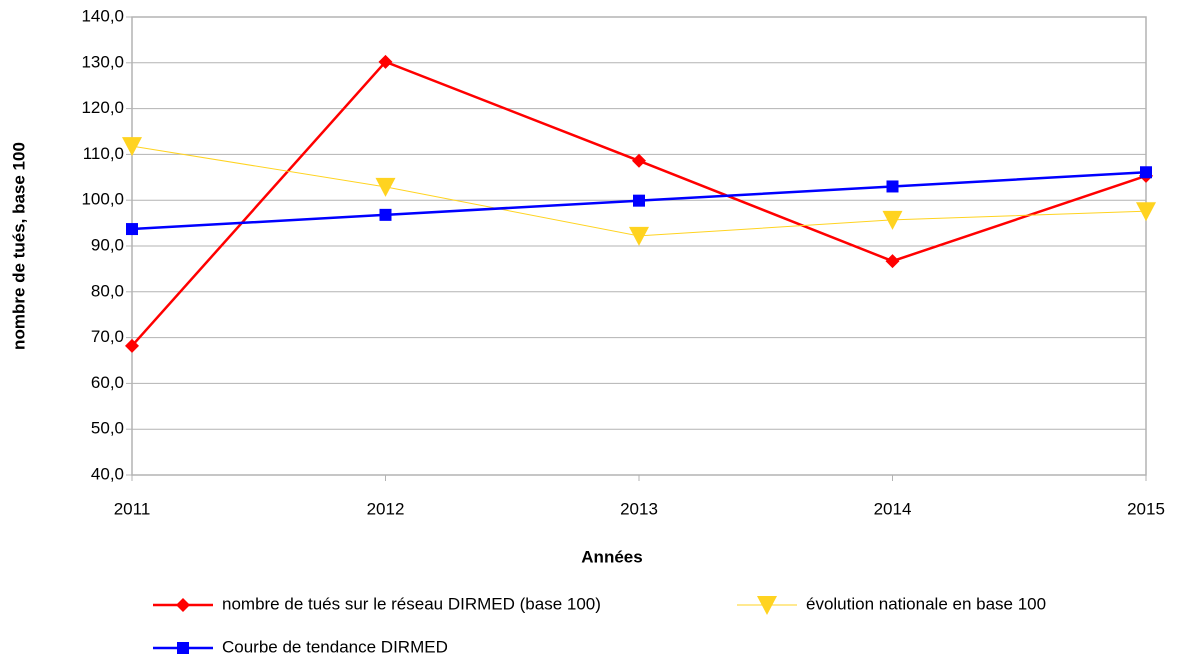 The width and height of the screenshot is (1179, 659). I want to click on y-axis-title: nombre de tués, base 100, so click(18, 246).